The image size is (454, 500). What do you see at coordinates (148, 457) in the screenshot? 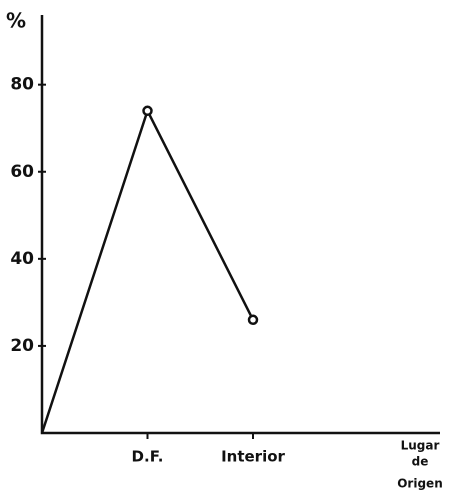
I see `x-tick-label: D.F.` at bounding box center [148, 457].